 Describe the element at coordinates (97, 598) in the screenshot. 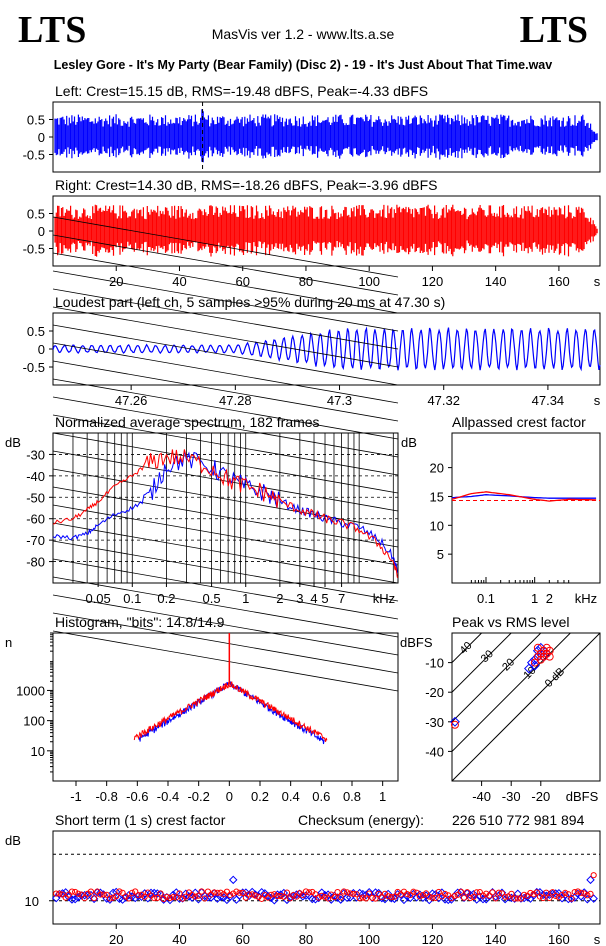

I see `spectrum-xtick-label: 0.05` at that location.